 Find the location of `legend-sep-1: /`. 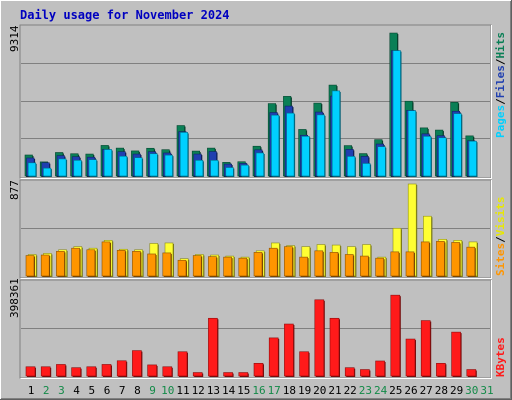

legend-sep-1: / is located at coordinates (500, 101).